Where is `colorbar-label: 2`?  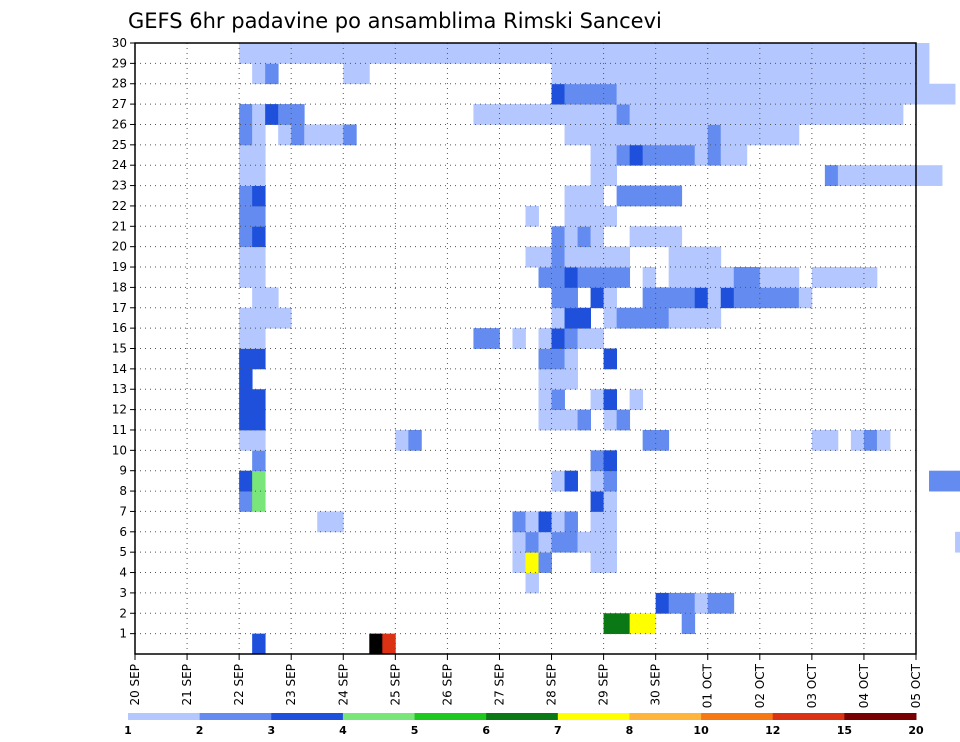 colorbar-label: 2 is located at coordinates (200, 730).